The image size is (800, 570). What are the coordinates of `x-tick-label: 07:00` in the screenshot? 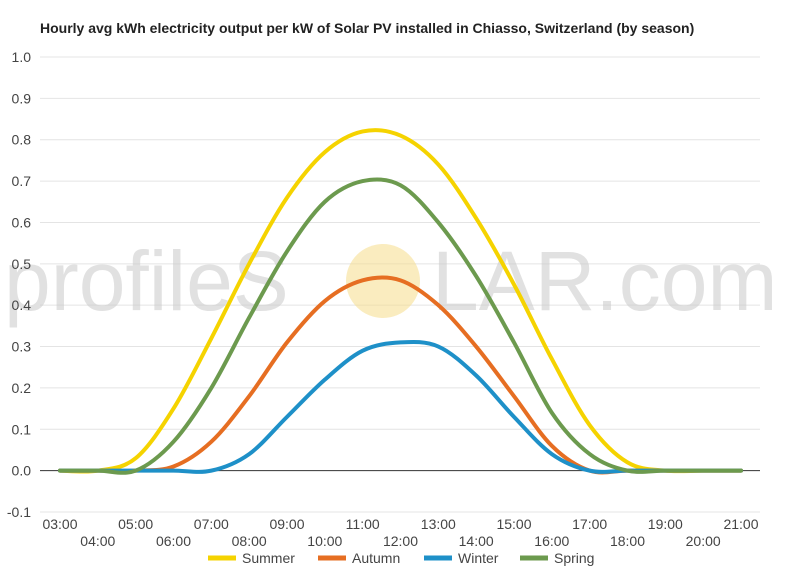 It's located at (211, 524).